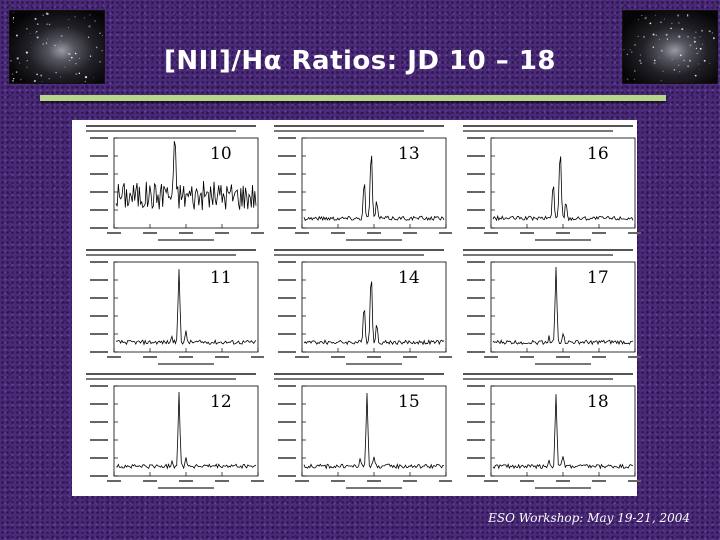 The width and height of the screenshot is (720, 540). I want to click on panel-label: 17, so click(598, 278).